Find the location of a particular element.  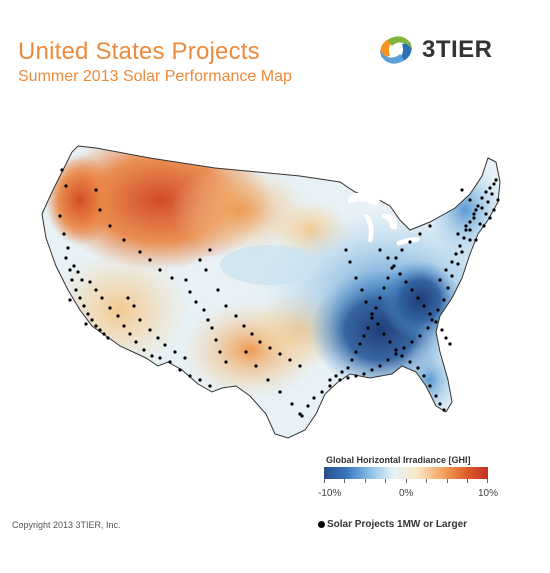

legend-title: Global Horizontal Irradiance [GHI] is located at coordinates (398, 460).